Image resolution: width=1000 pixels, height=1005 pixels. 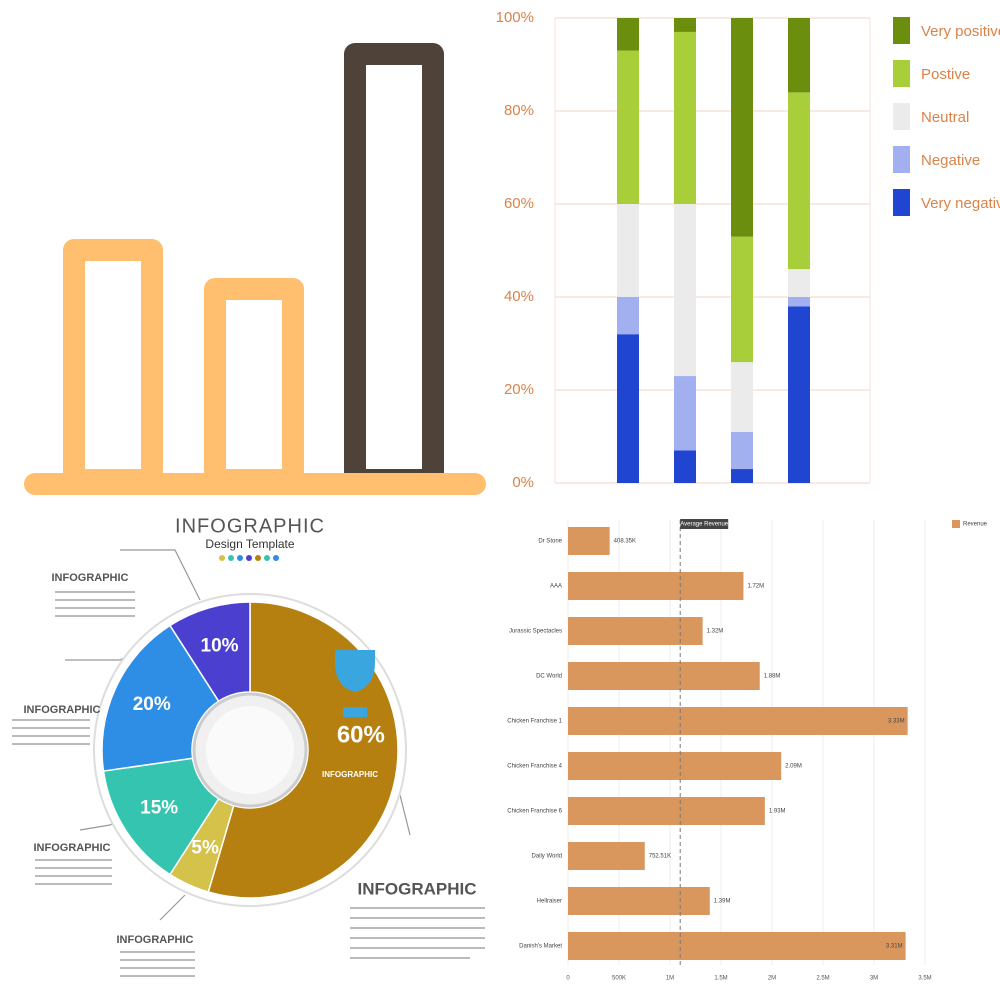 What do you see at coordinates (534, 767) in the screenshot?
I see `y-tick-label: Chicken Franchise 4` at bounding box center [534, 767].